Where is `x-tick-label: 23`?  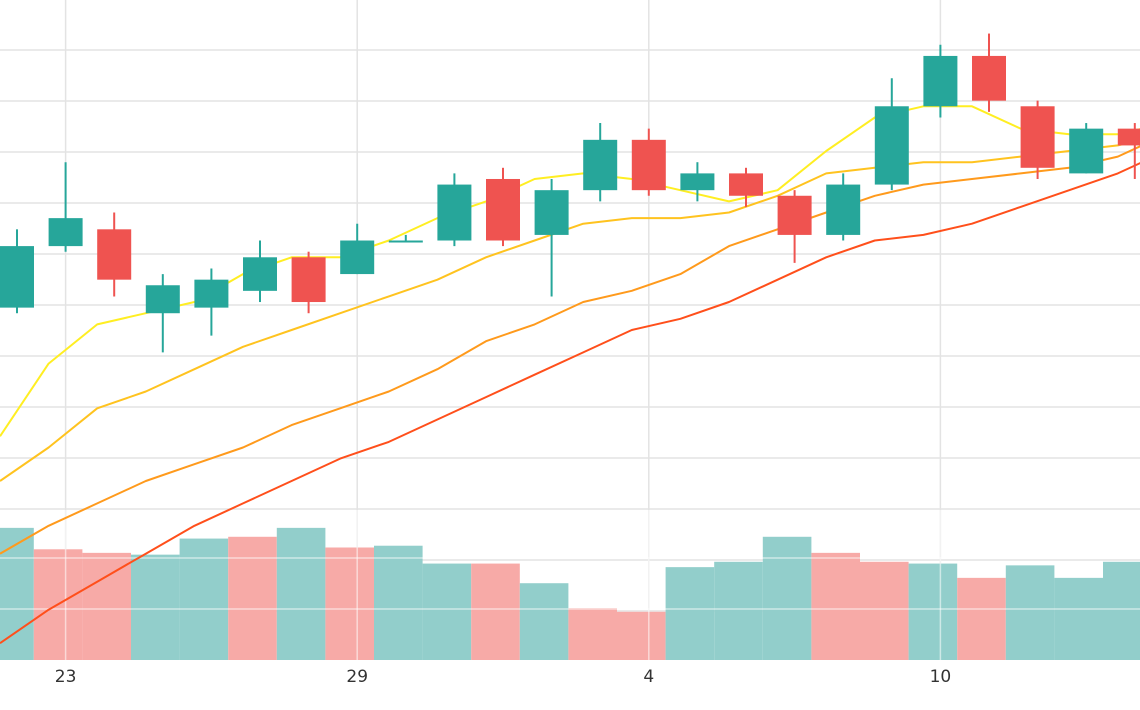 x-tick-label: 23 is located at coordinates (66, 677).